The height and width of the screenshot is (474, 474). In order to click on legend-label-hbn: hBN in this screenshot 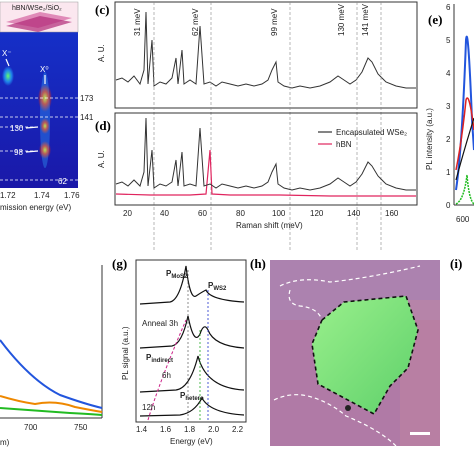, I will do `click(344, 144)`.